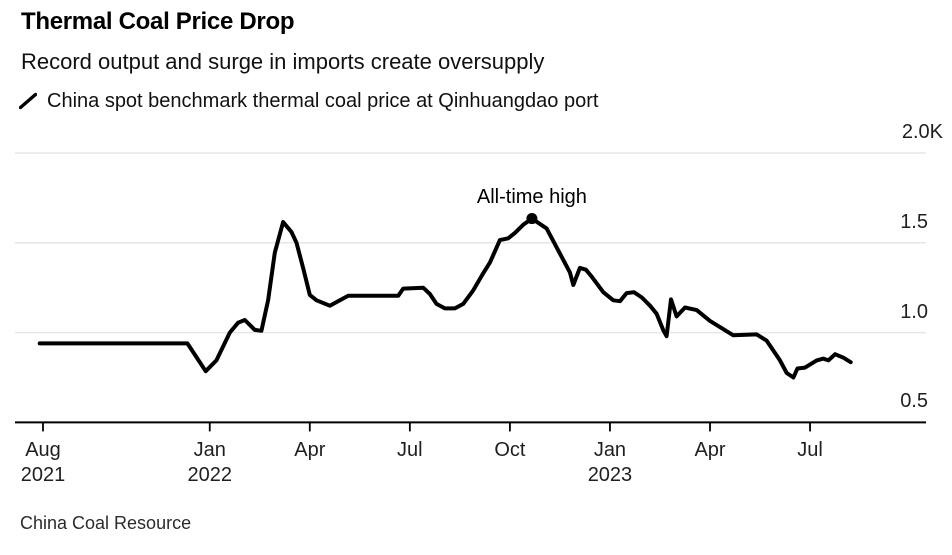  What do you see at coordinates (914, 311) in the screenshot?
I see `y-axis-tick-label: 1.0` at bounding box center [914, 311].